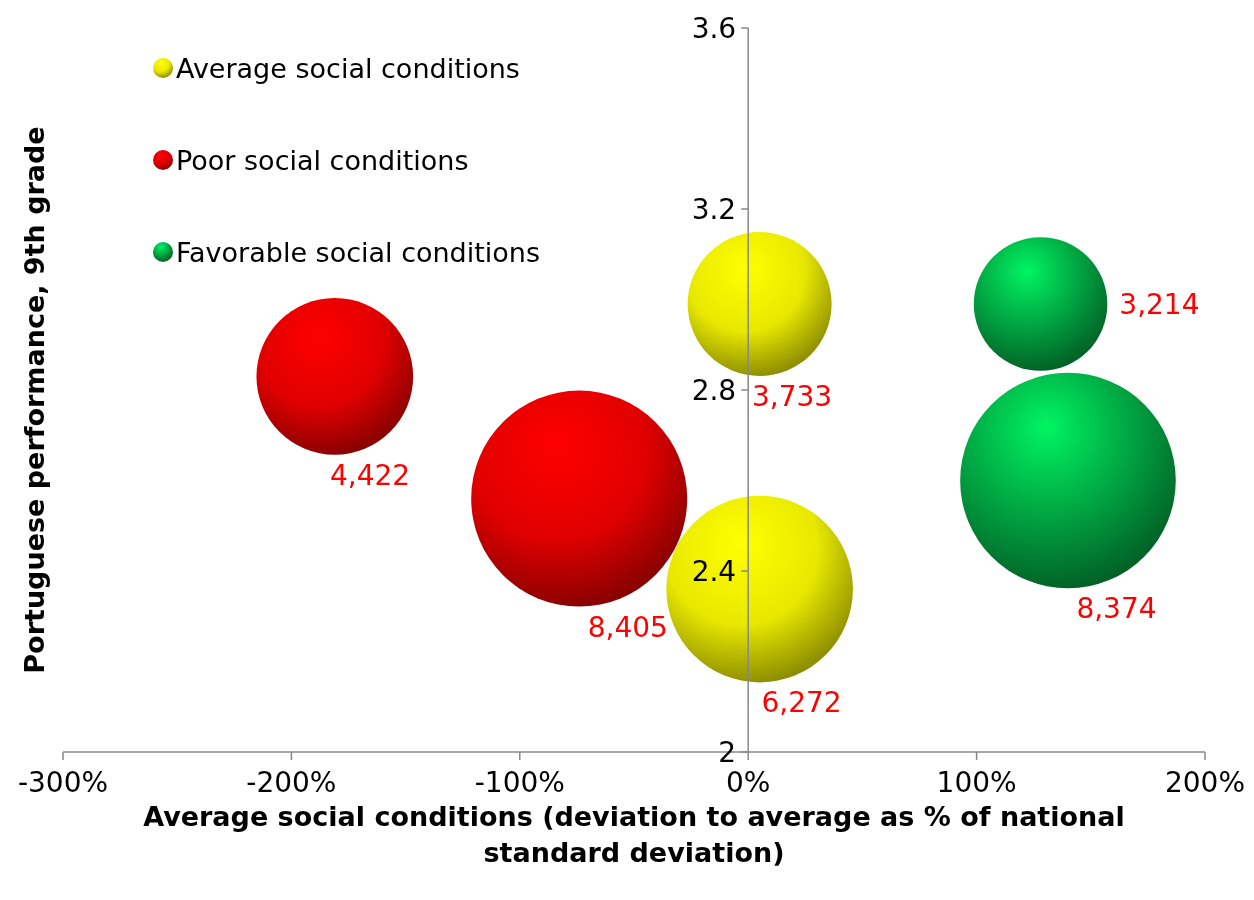 The width and height of the screenshot is (1254, 900). I want to click on y-axis-title: Portuguese performance, 9th grade, so click(34, 400).